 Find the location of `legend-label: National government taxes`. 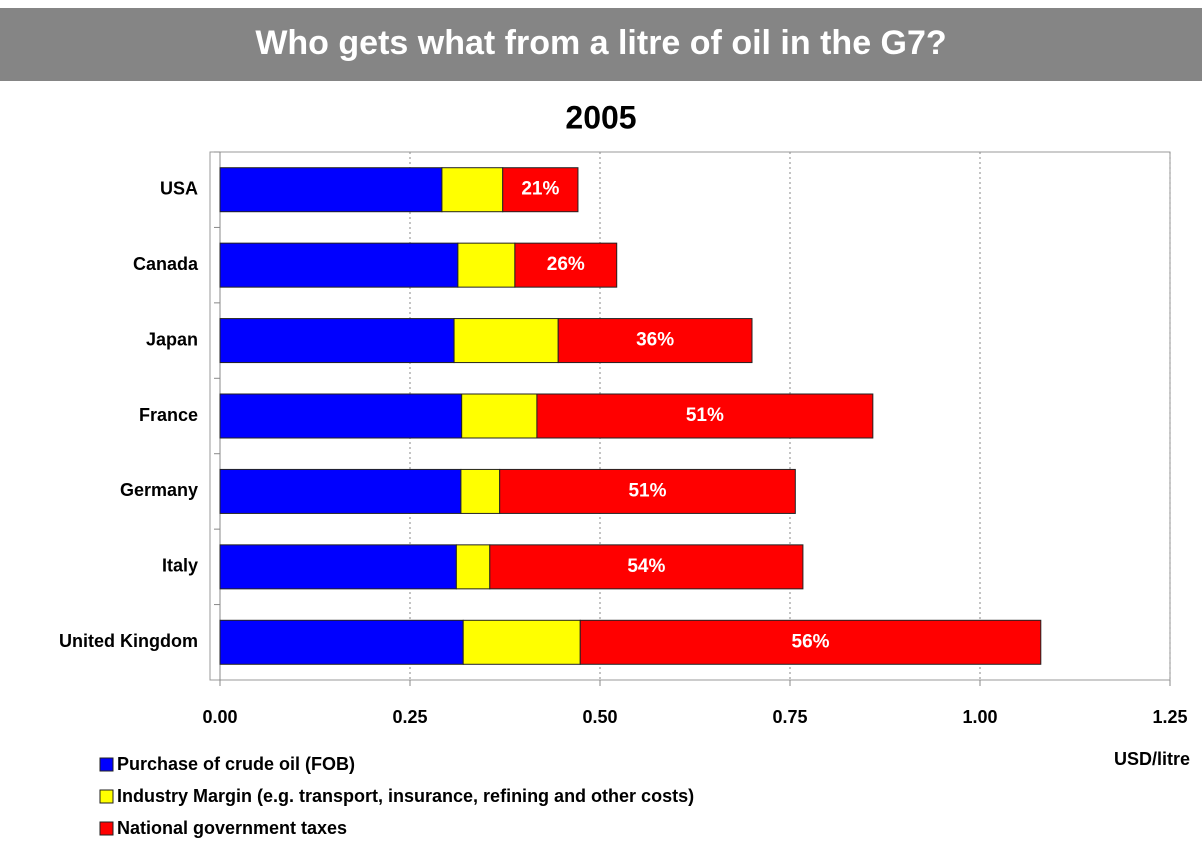

legend-label: National government taxes is located at coordinates (232, 828).